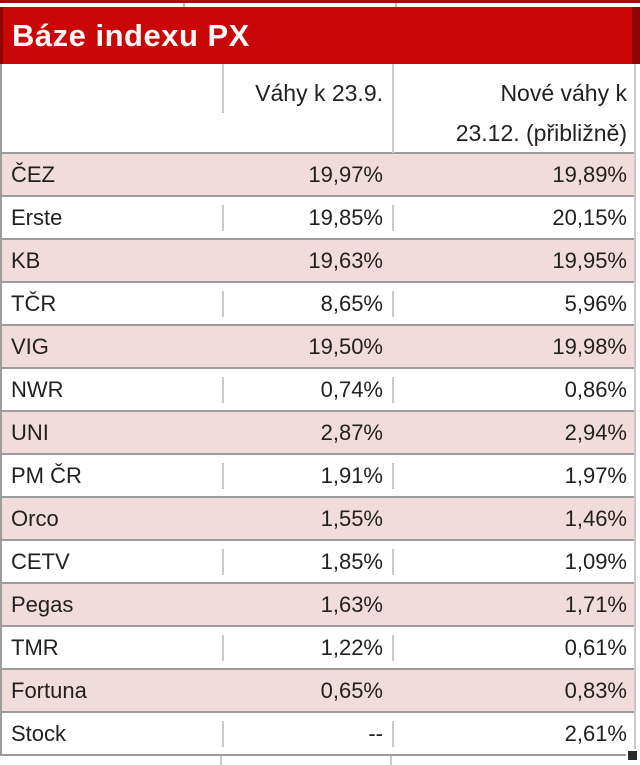 This screenshot has height=765, width=640. Describe the element at coordinates (345, 346) in the screenshot. I see `old-weight-cell: 19,50%` at that location.